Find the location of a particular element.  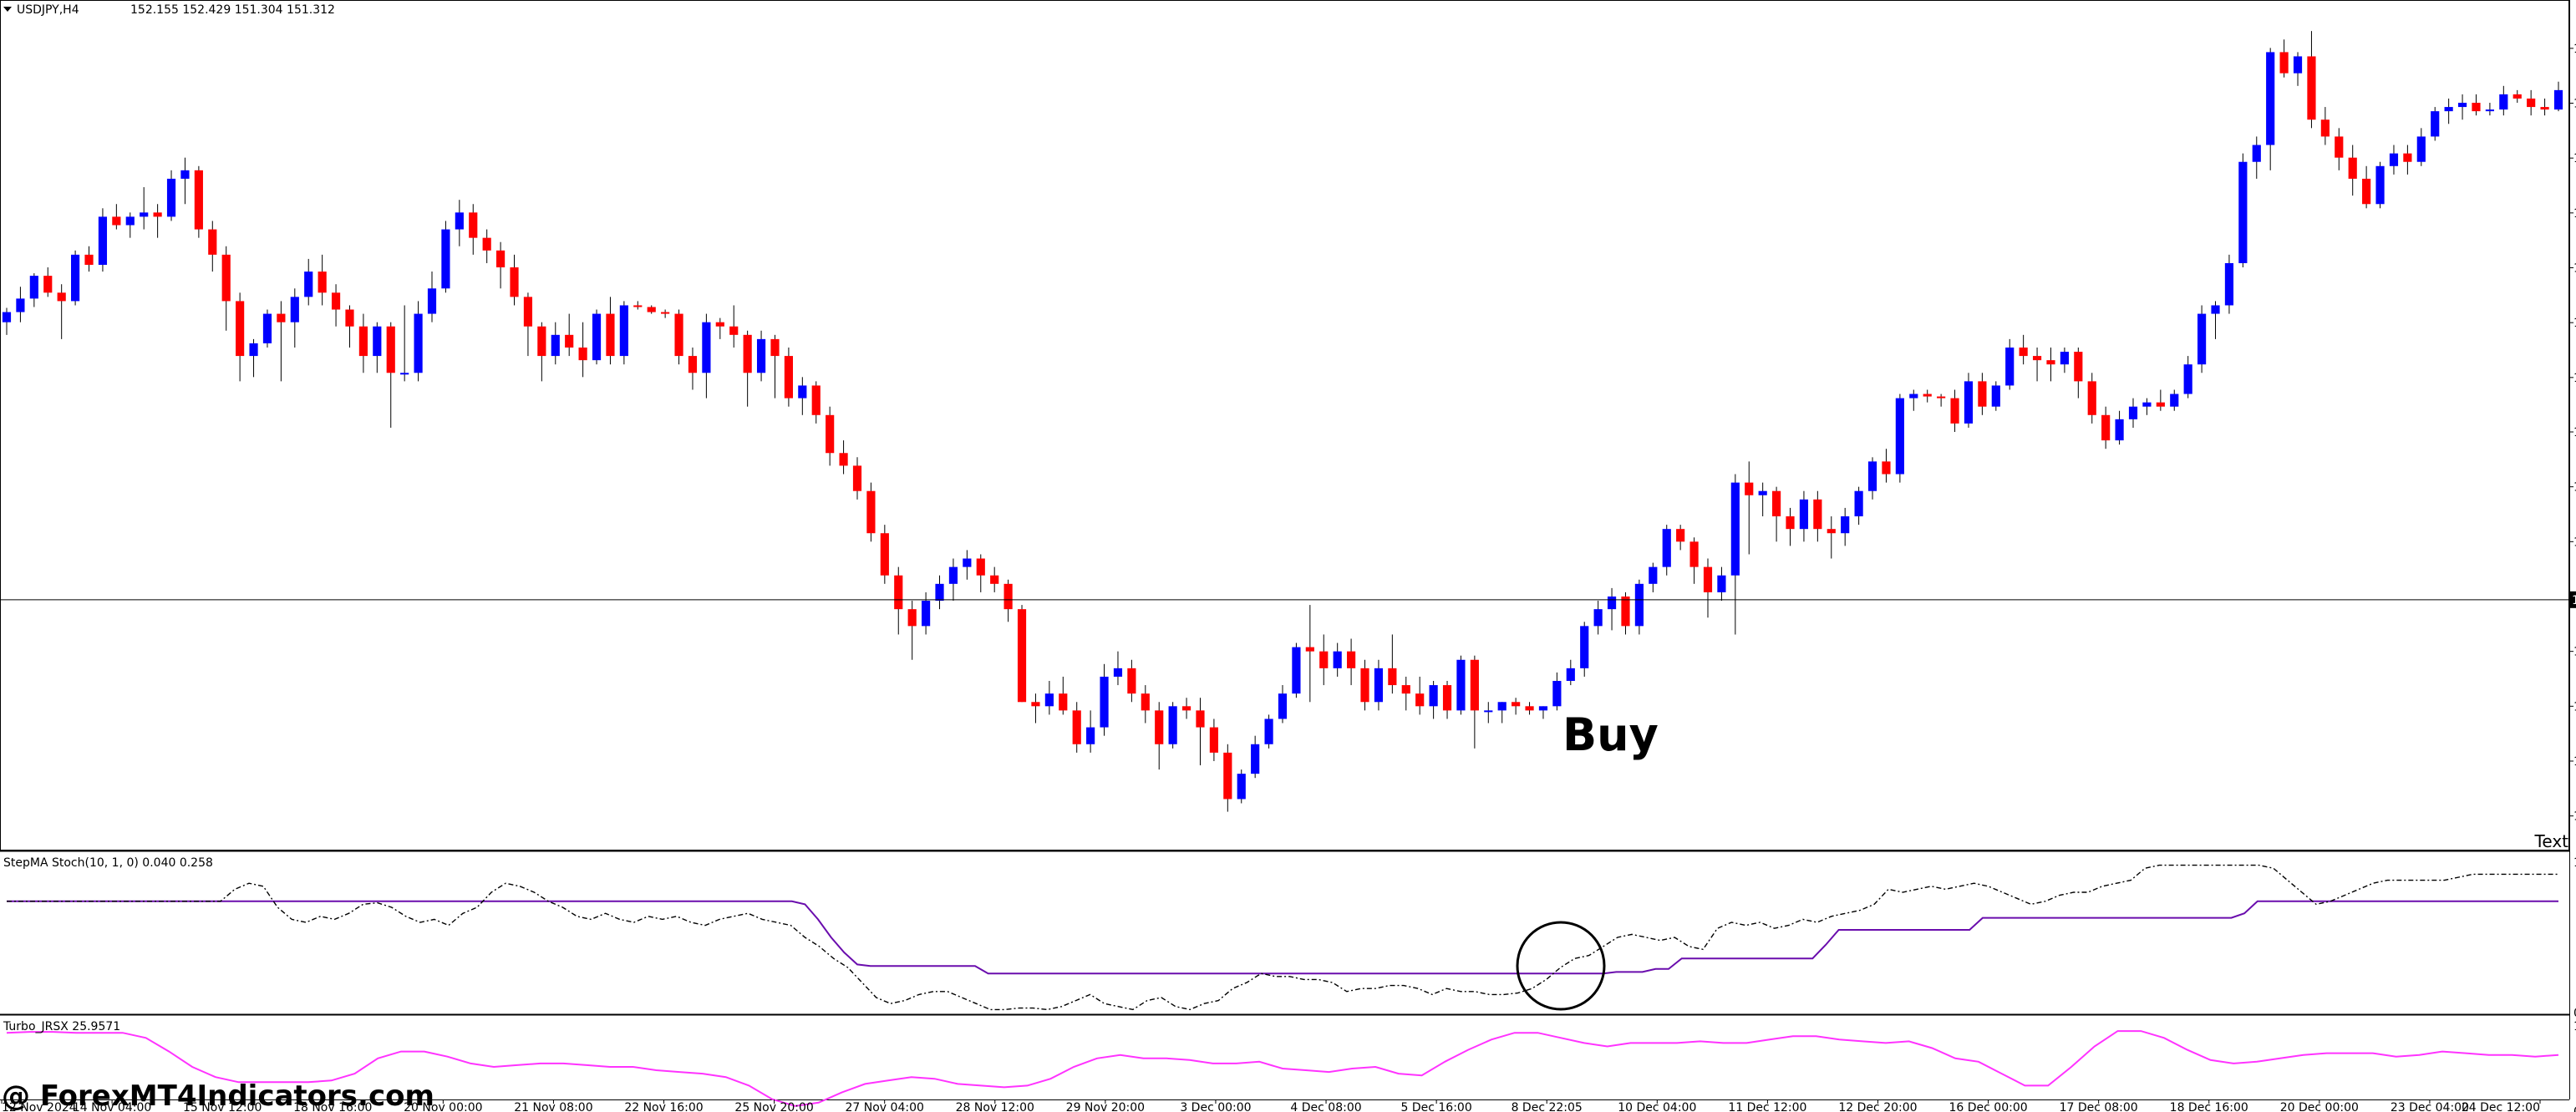

time-tick-label: 8 Dec 22:05 is located at coordinates (1547, 1107).